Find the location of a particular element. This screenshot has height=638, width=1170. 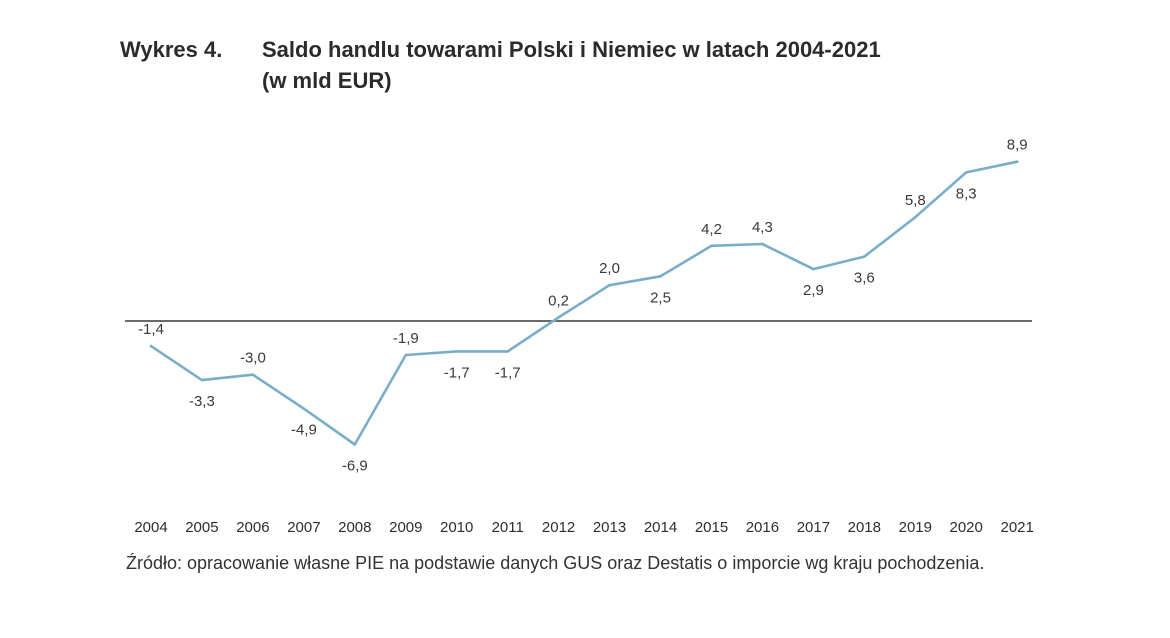

x-tick-label: 2016 is located at coordinates (762, 527).